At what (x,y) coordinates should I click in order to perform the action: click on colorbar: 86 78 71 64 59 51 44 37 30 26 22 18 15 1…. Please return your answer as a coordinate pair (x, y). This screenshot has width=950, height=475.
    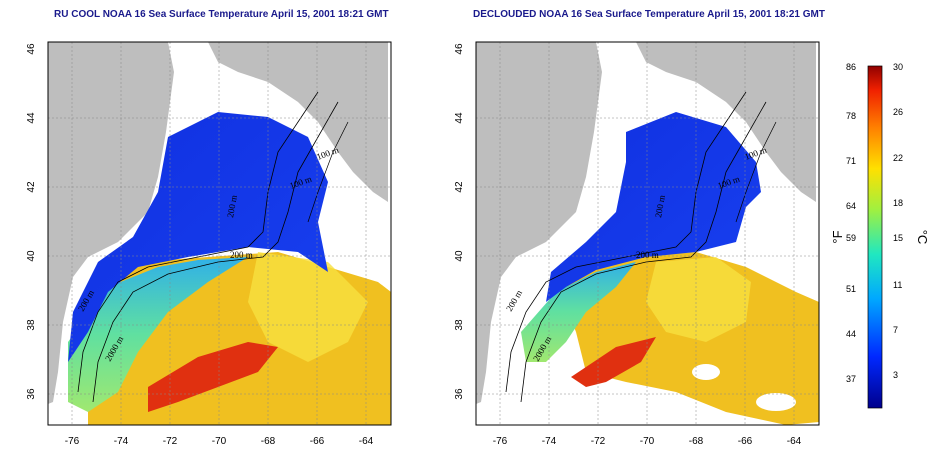
    Looking at the image, I should click on (880, 235).